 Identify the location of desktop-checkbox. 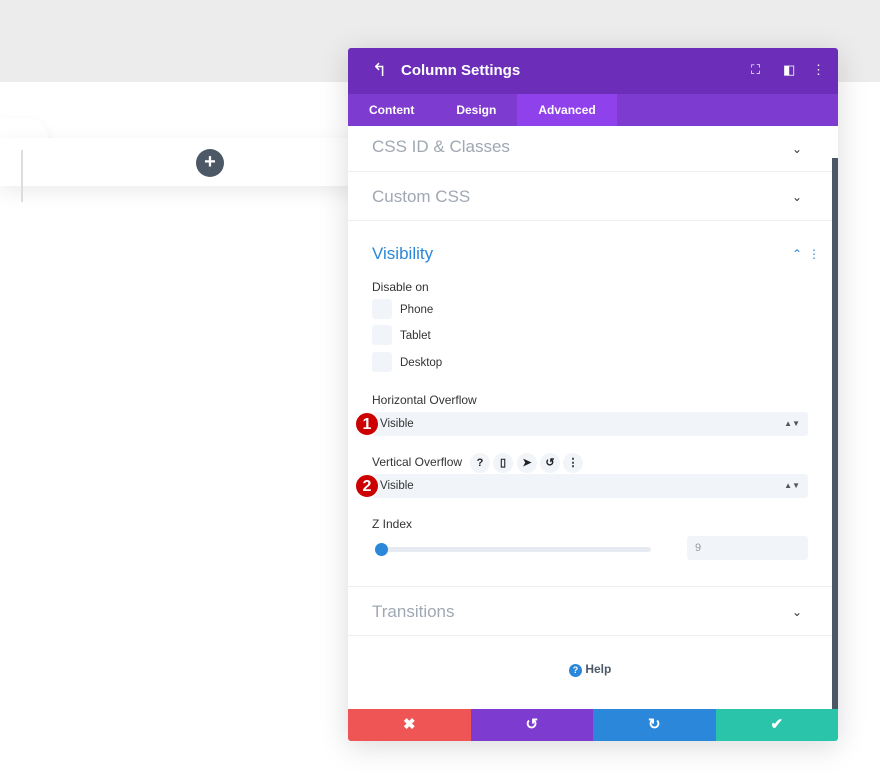
(382, 362).